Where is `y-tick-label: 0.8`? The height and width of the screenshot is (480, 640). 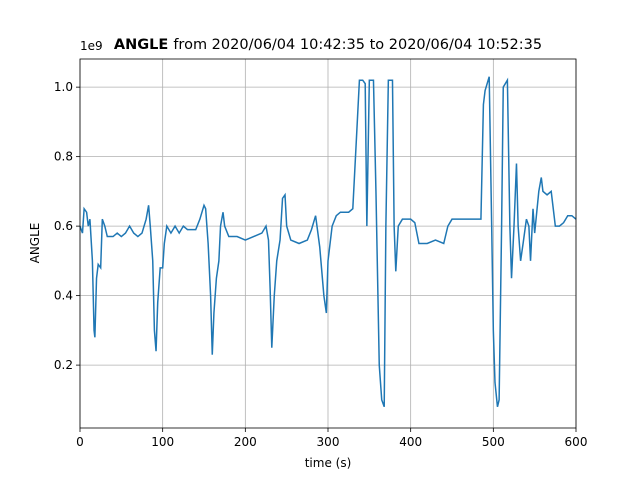 y-tick-label: 0.8 is located at coordinates (63, 157).